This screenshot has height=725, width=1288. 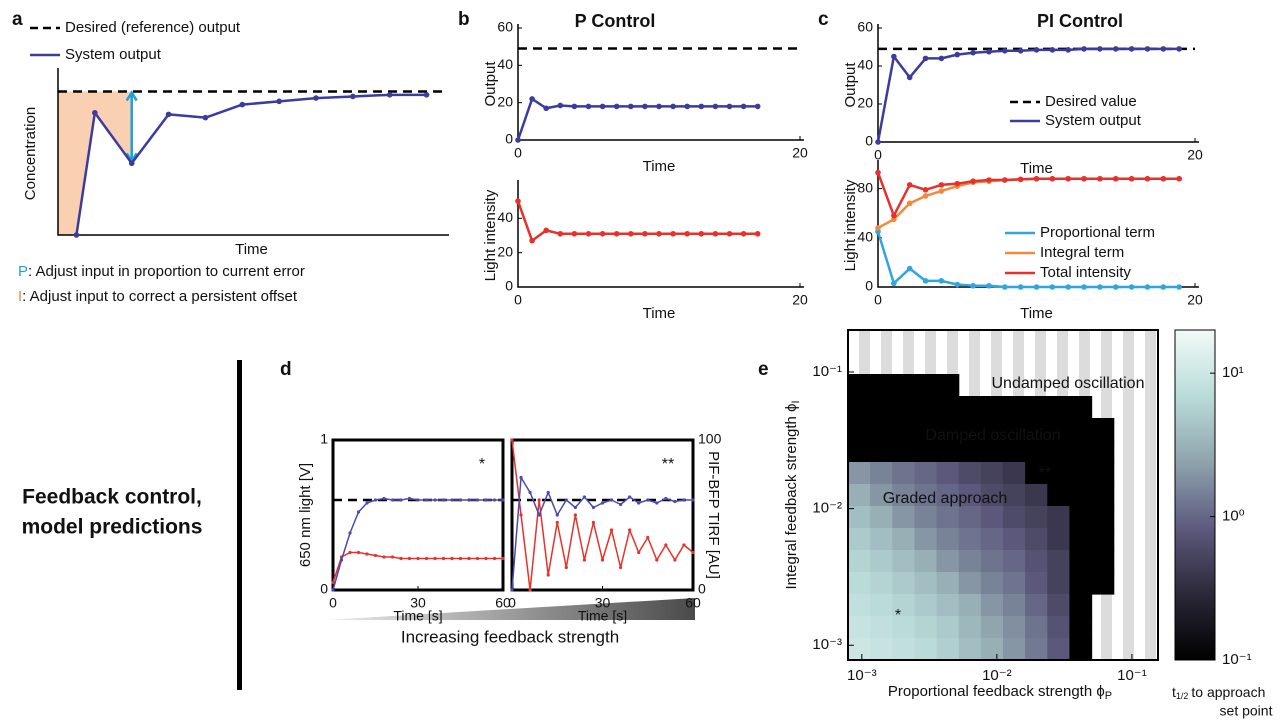 What do you see at coordinates (1038, 83) in the screenshot?
I see `axes` at bounding box center [1038, 83].